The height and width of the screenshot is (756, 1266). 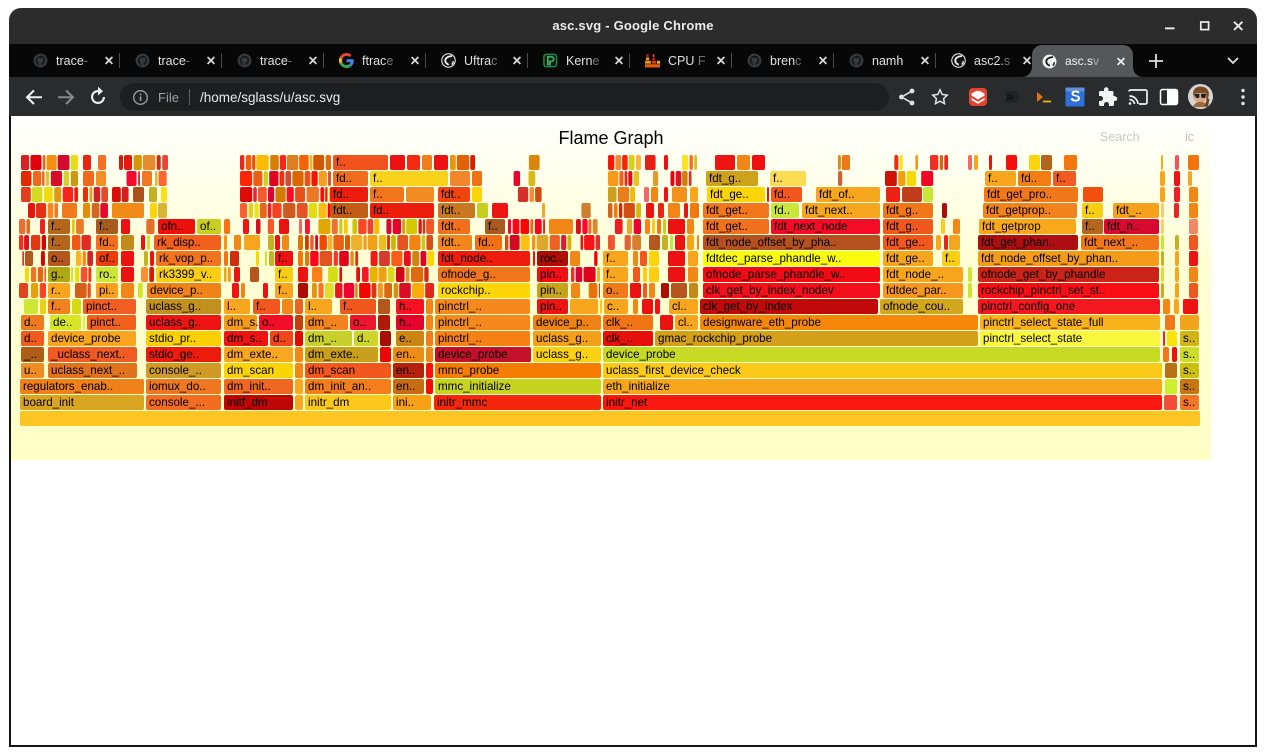 What do you see at coordinates (405, 338) in the screenshot?
I see `svg-text: e..` at bounding box center [405, 338].